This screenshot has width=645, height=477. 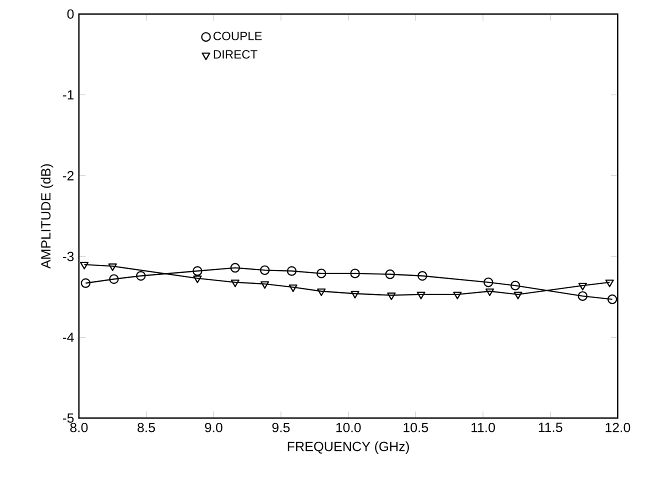 I want to click on x-tick-label: 8.0, so click(x=79, y=427).